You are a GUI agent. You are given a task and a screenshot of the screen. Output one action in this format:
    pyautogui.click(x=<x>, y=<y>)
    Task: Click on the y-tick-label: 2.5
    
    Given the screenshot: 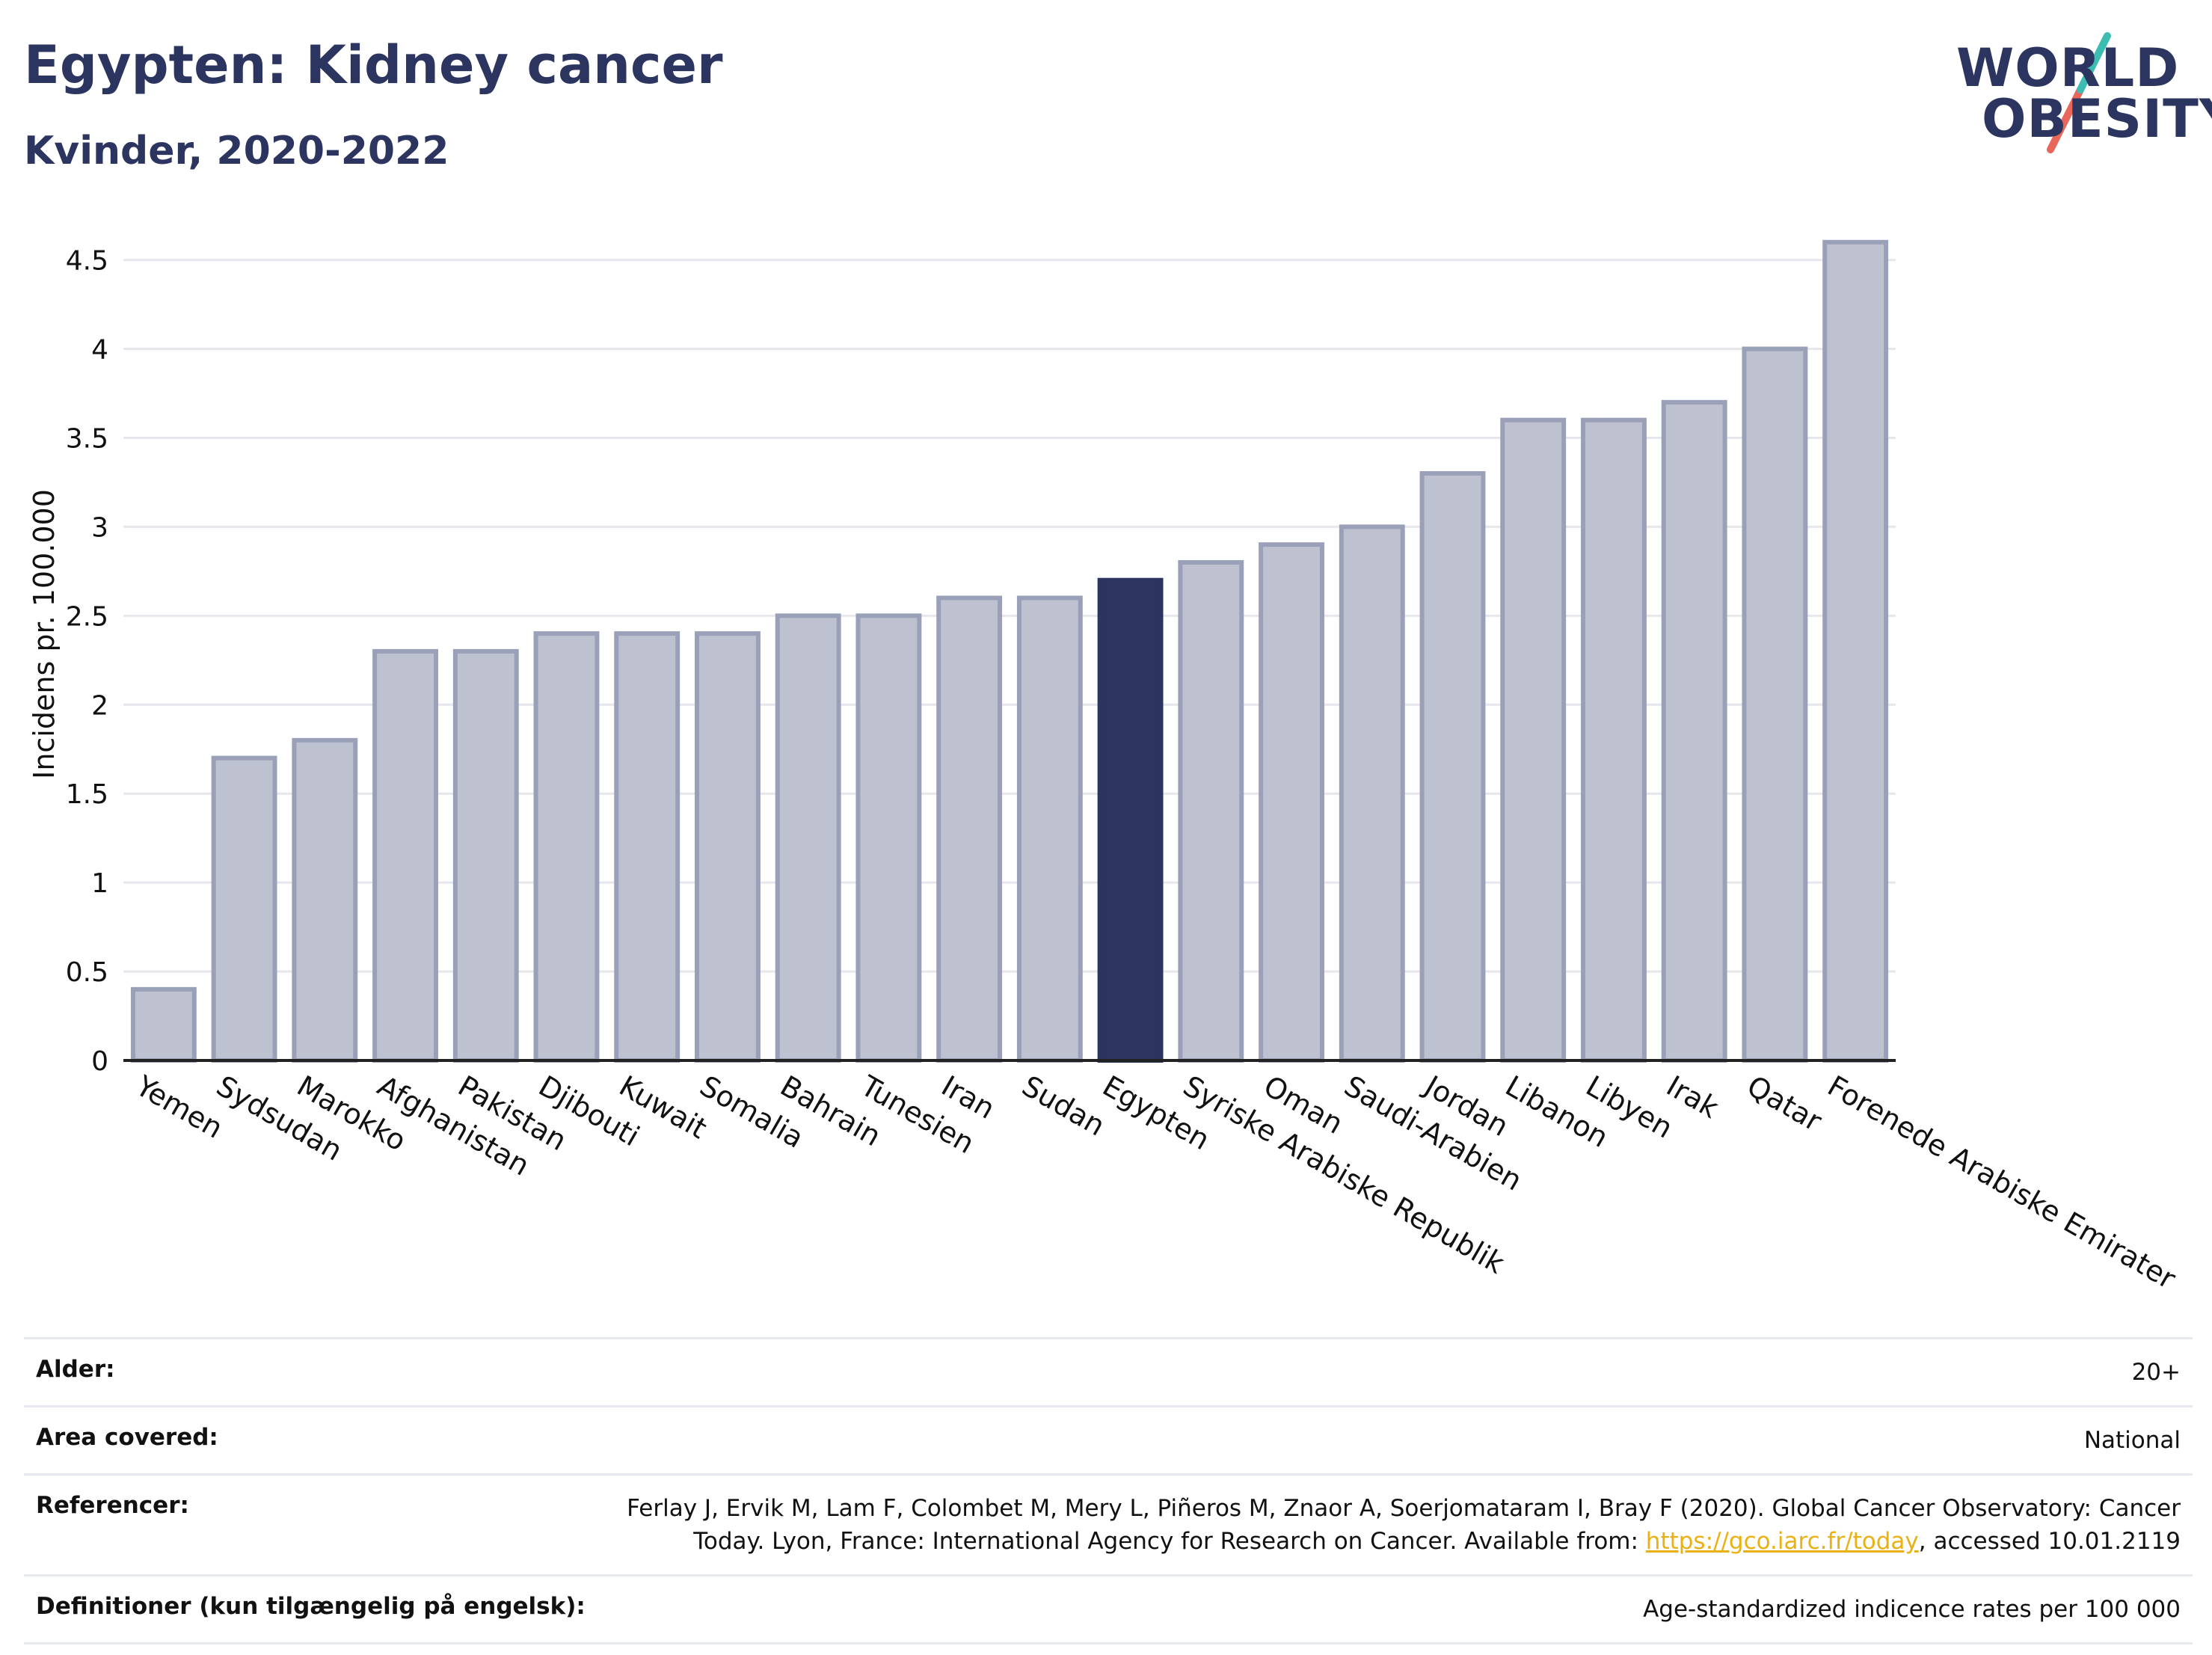 What is the action you would take?
    pyautogui.click(x=87, y=616)
    